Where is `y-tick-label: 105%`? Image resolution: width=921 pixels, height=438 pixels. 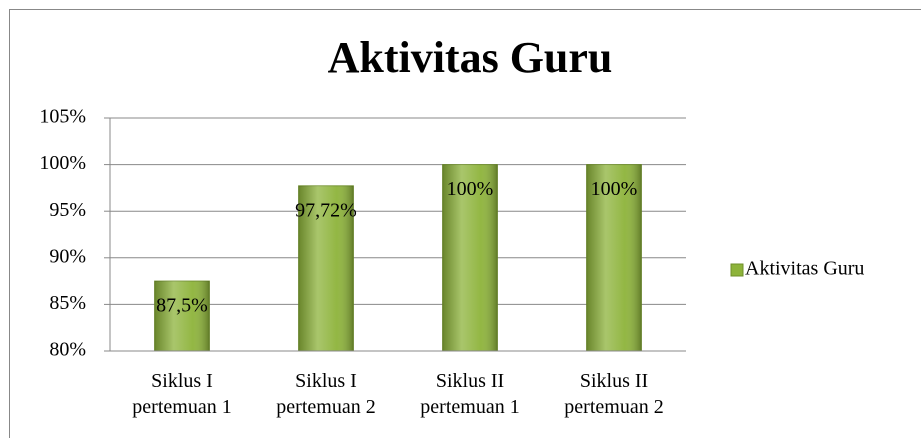 y-tick-label: 105% is located at coordinates (62, 117).